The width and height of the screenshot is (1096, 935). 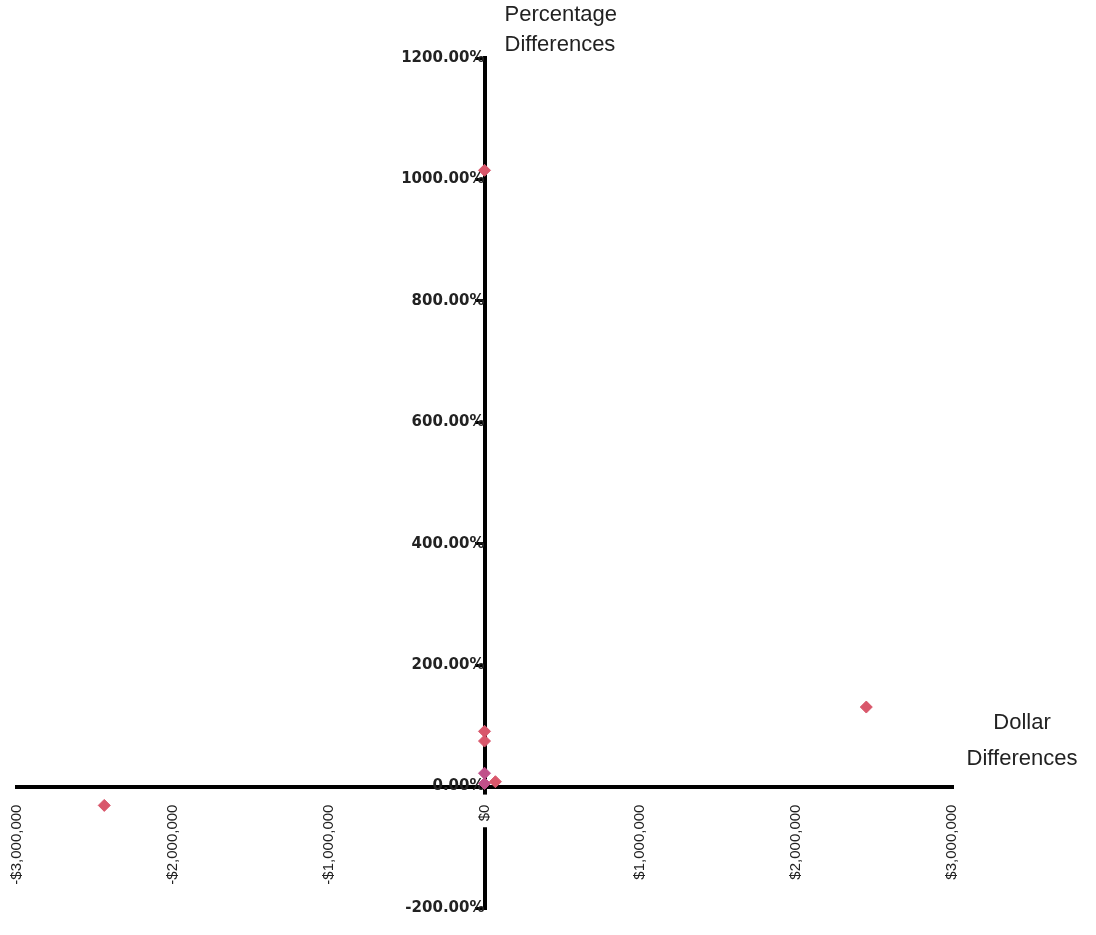 What do you see at coordinates (327, 844) in the screenshot?
I see `x-tick-label: -$1,000,000` at bounding box center [327, 844].